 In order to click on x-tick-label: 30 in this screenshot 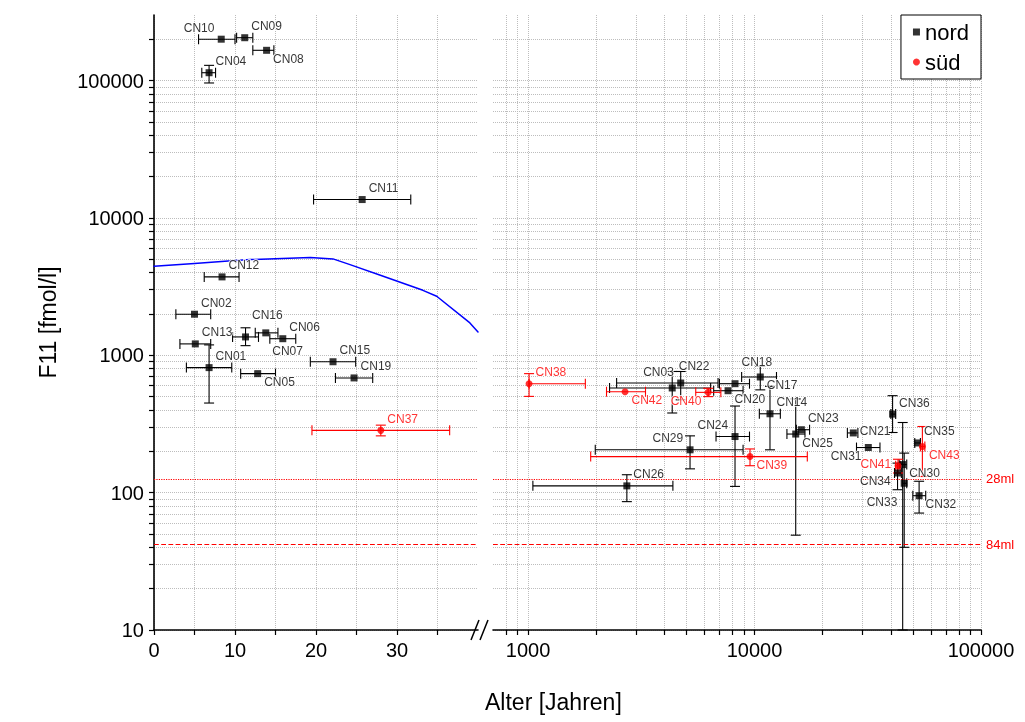, I will do `click(397, 650)`.